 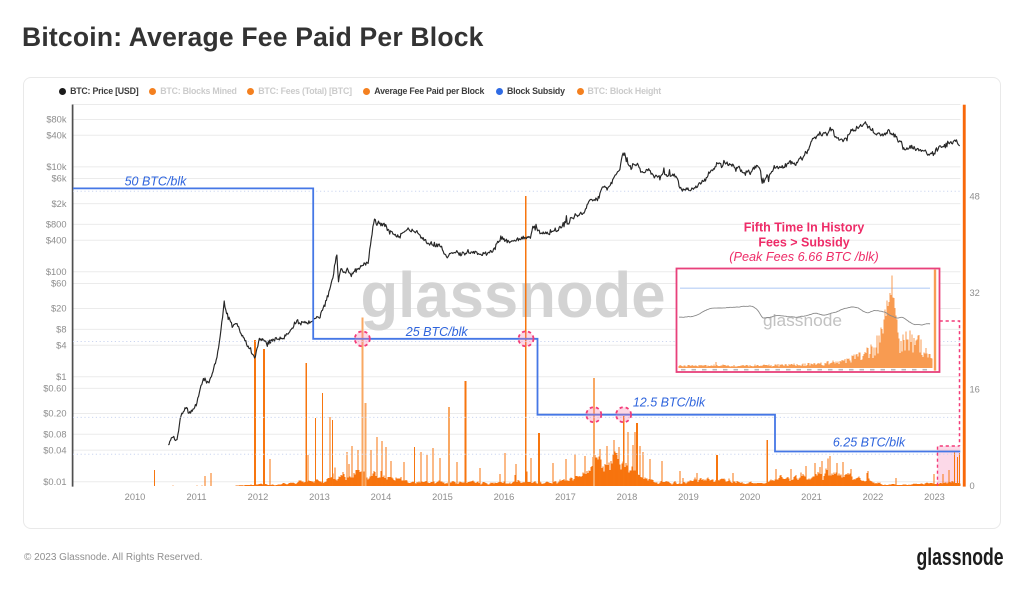 What do you see at coordinates (59, 284) in the screenshot?
I see `svg-text: $60` at bounding box center [59, 284].